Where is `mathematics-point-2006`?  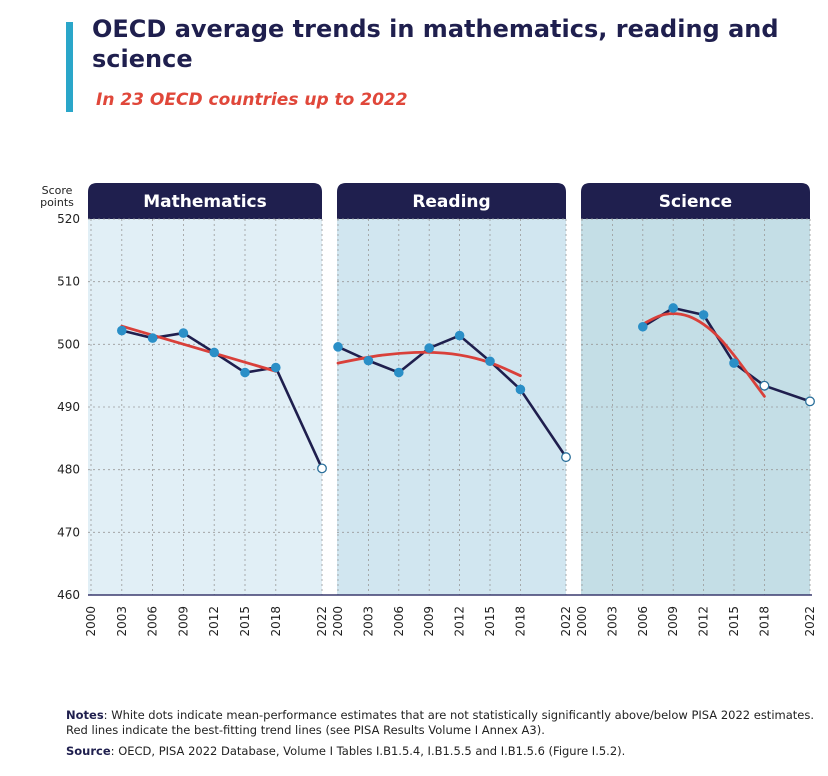
mathematics-point-2006 is located at coordinates (152, 338).